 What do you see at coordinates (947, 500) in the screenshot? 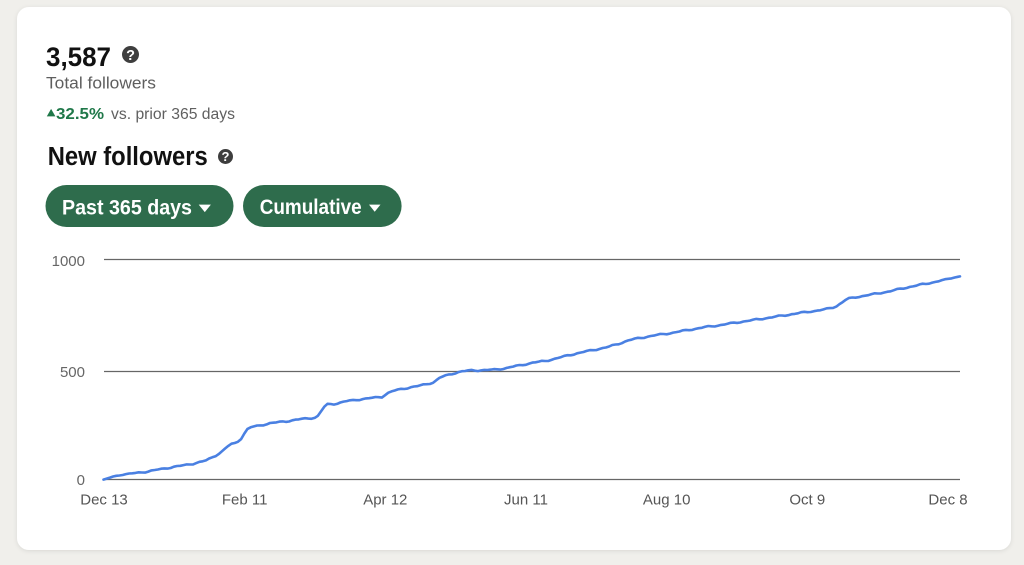
I see `svg-text: Dec 8` at bounding box center [947, 500].